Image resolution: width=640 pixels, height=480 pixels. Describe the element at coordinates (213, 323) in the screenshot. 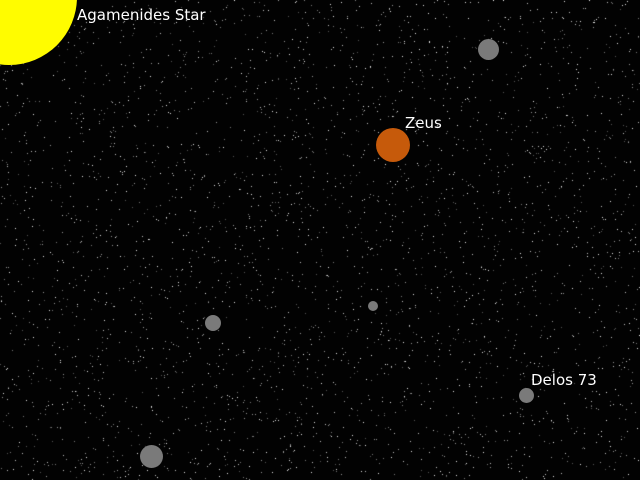

I see `planet-unlabeled-left` at that location.